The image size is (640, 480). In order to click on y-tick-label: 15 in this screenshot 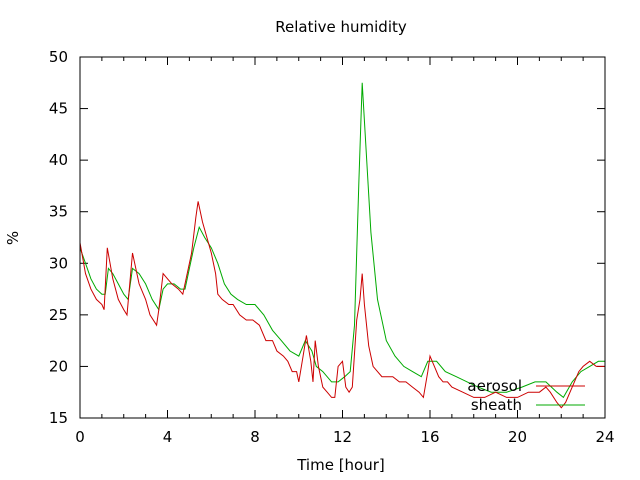, I will do `click(58, 418)`.